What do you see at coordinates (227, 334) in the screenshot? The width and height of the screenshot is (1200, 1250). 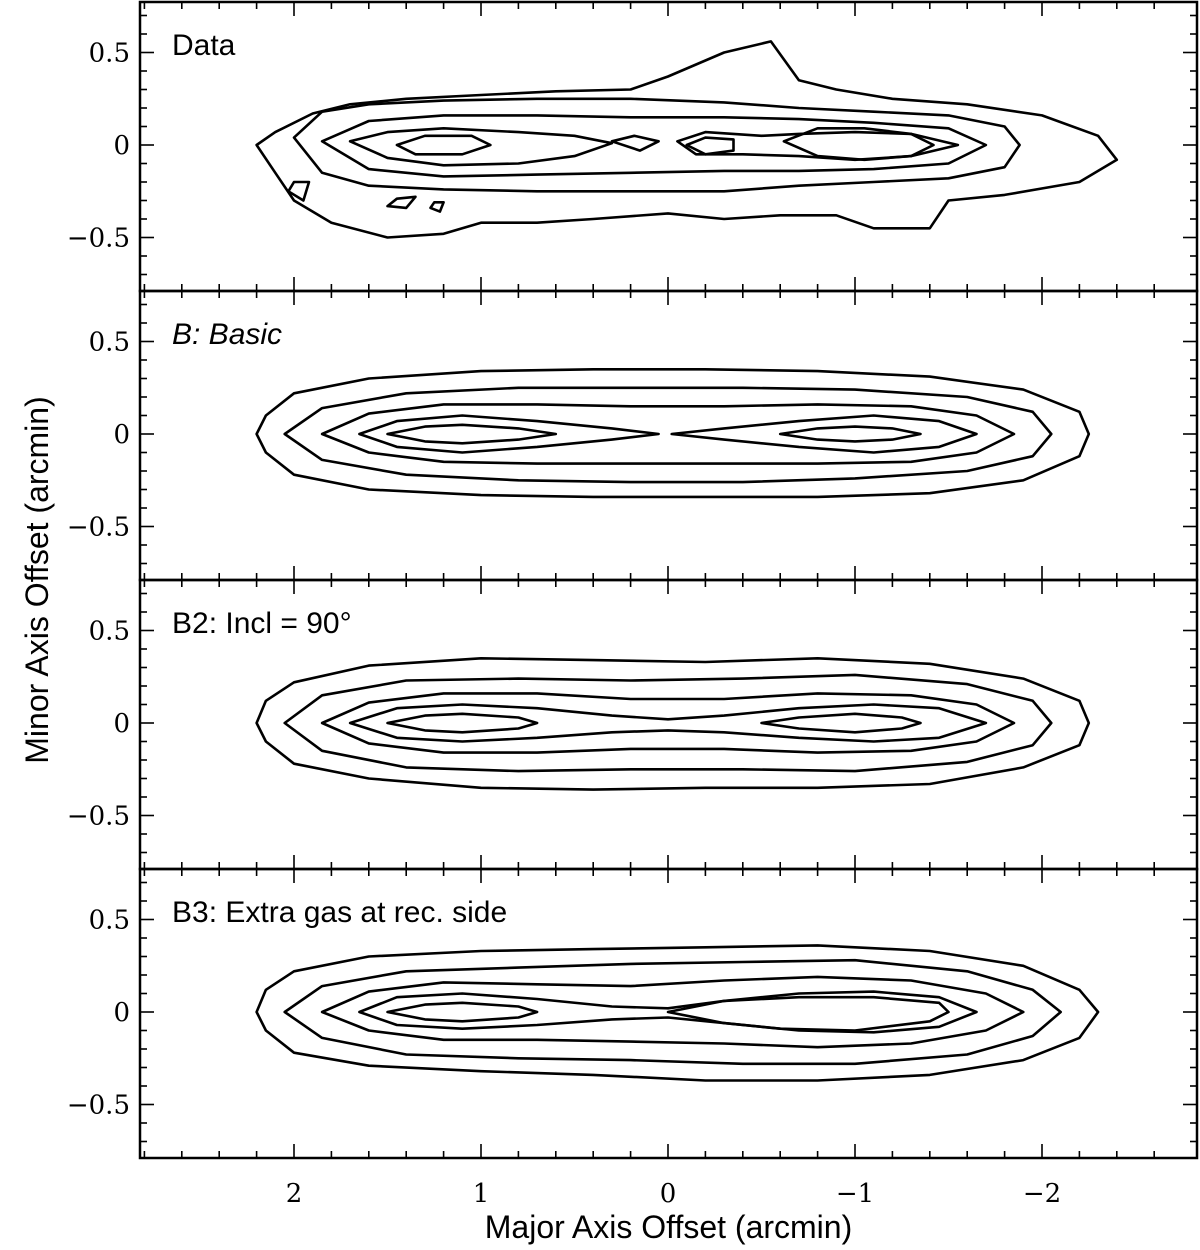 I see `panel-label: B: Basic` at bounding box center [227, 334].